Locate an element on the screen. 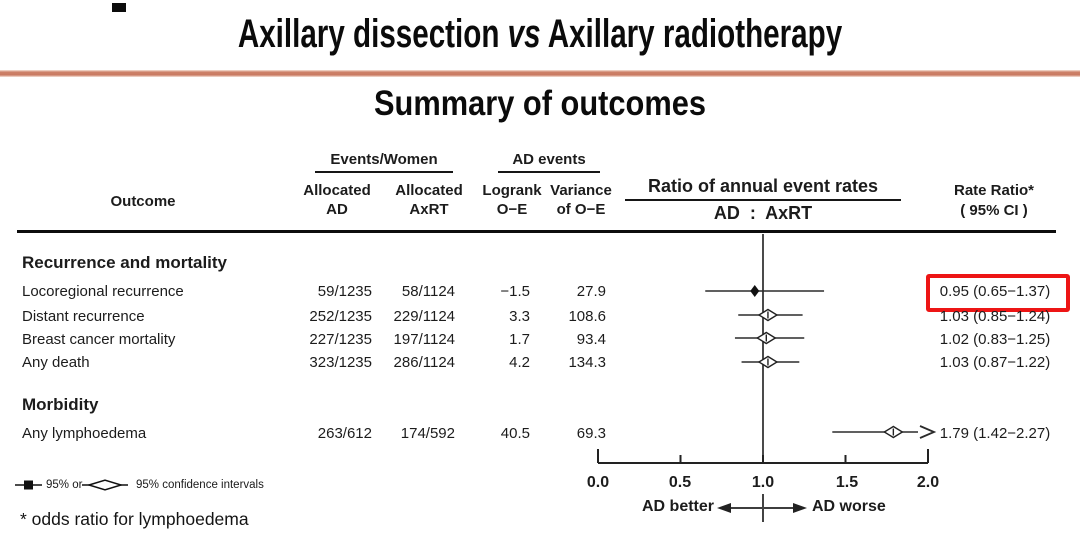  filled-square-marker-icon is located at coordinates (28, 485).